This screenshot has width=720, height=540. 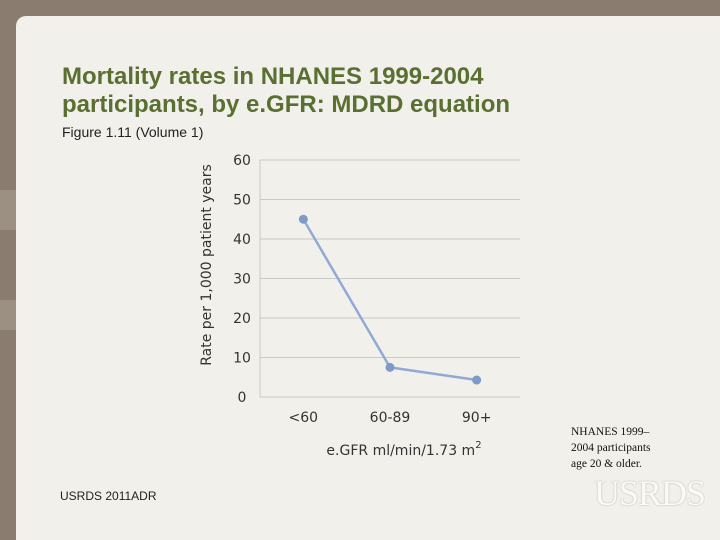 I want to click on y-axis-label: Rate per 1,000 patient years, so click(x=207, y=265).